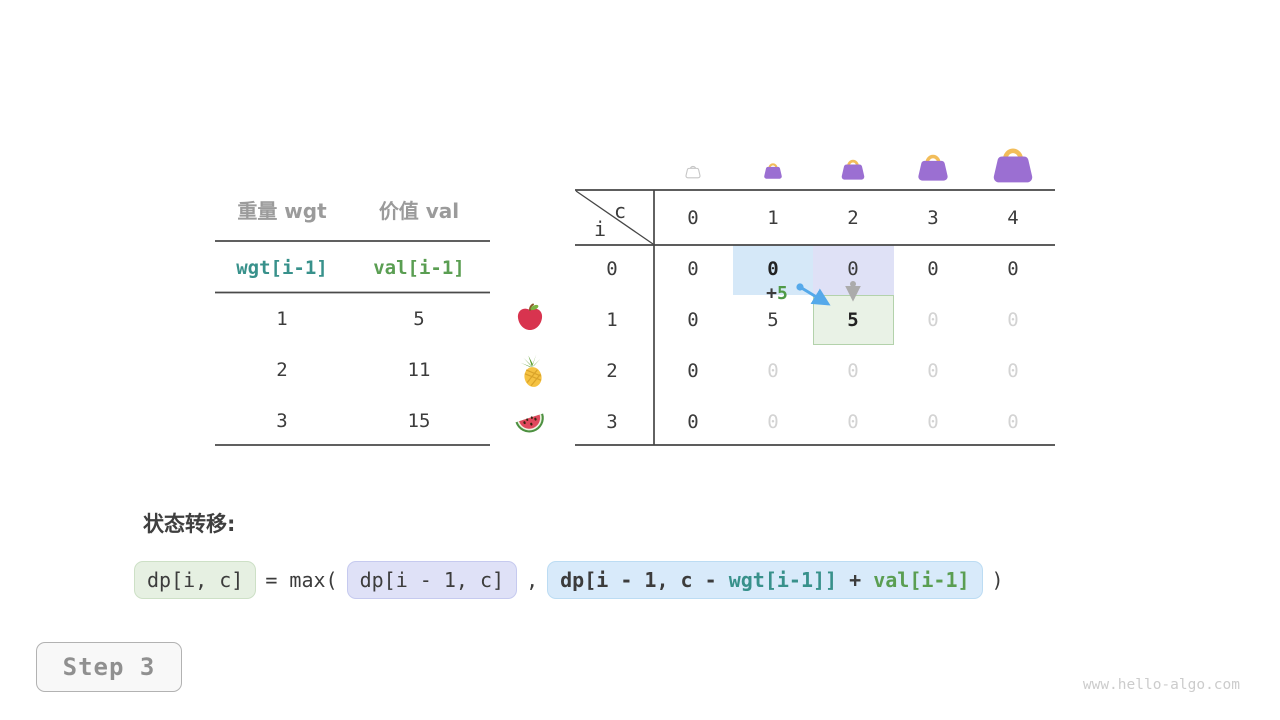 The image size is (1280, 720). Describe the element at coordinates (612, 320) in the screenshot. I see `dp-row-header: 1` at that location.